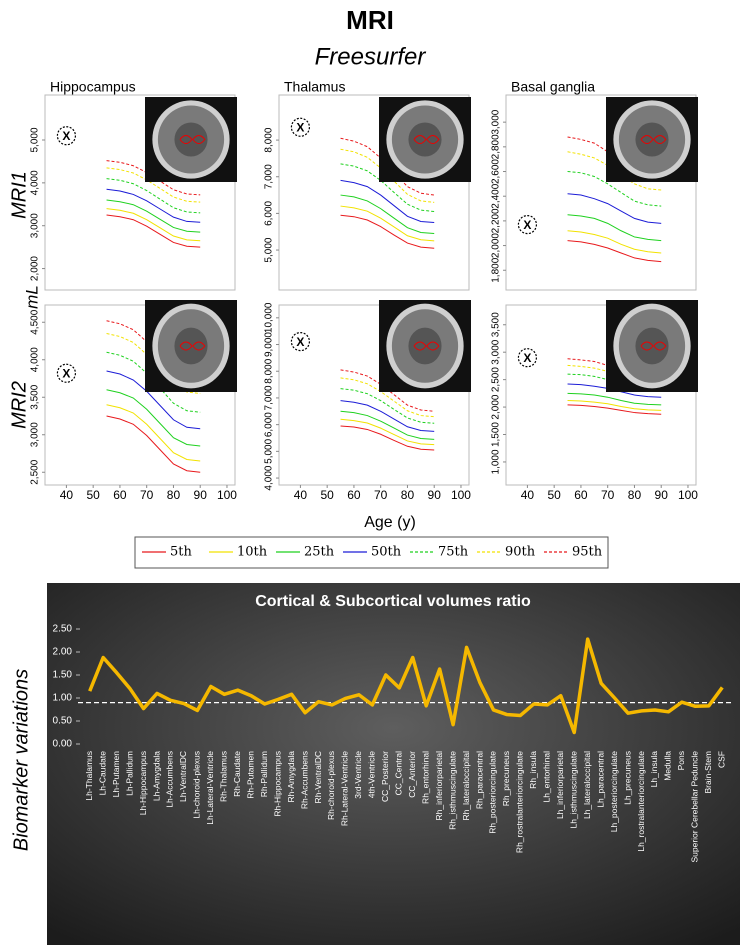  What do you see at coordinates (547, 777) in the screenshot?
I see `x-tick-label: Lh_entorhinal` at bounding box center [547, 777].